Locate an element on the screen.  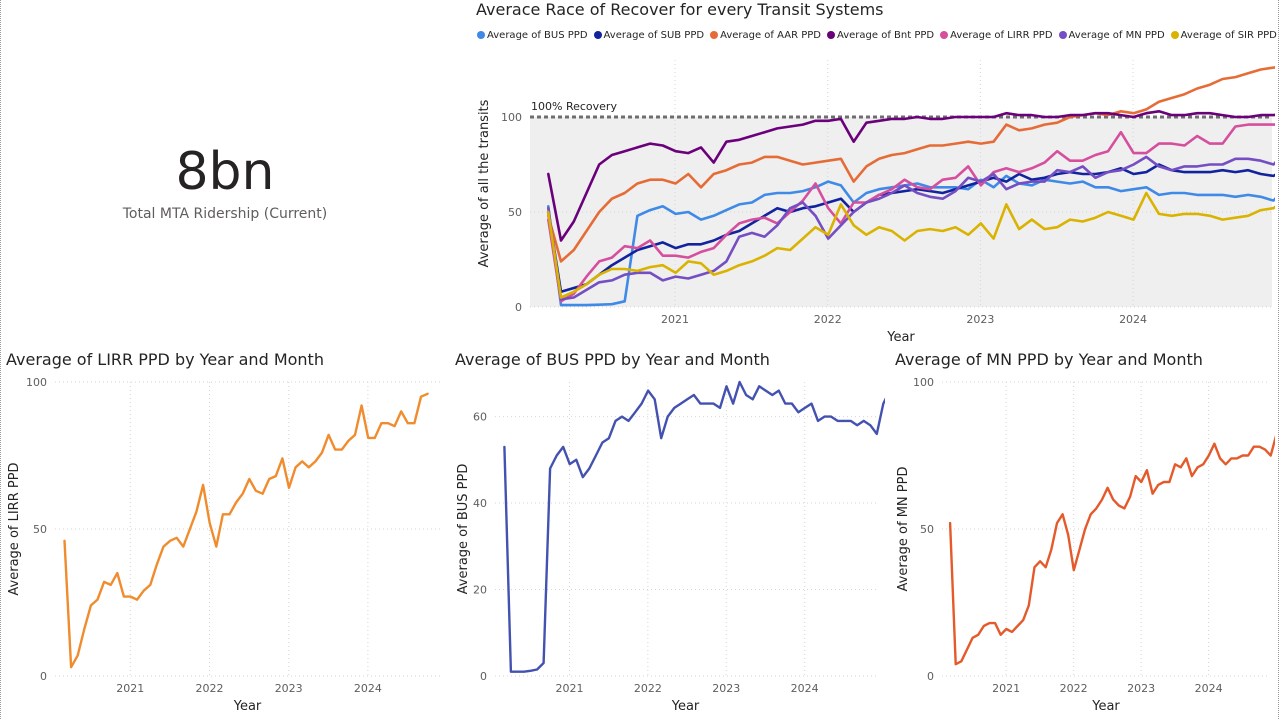
bus-chart-title: Average of BUS PPD by Year and Month is located at coordinates (612, 359).